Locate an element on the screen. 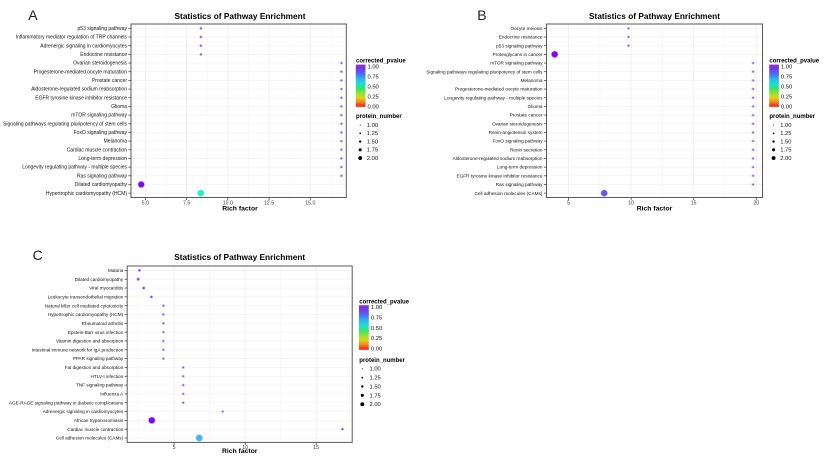  svg-text: 12.5 is located at coordinates (269, 204).